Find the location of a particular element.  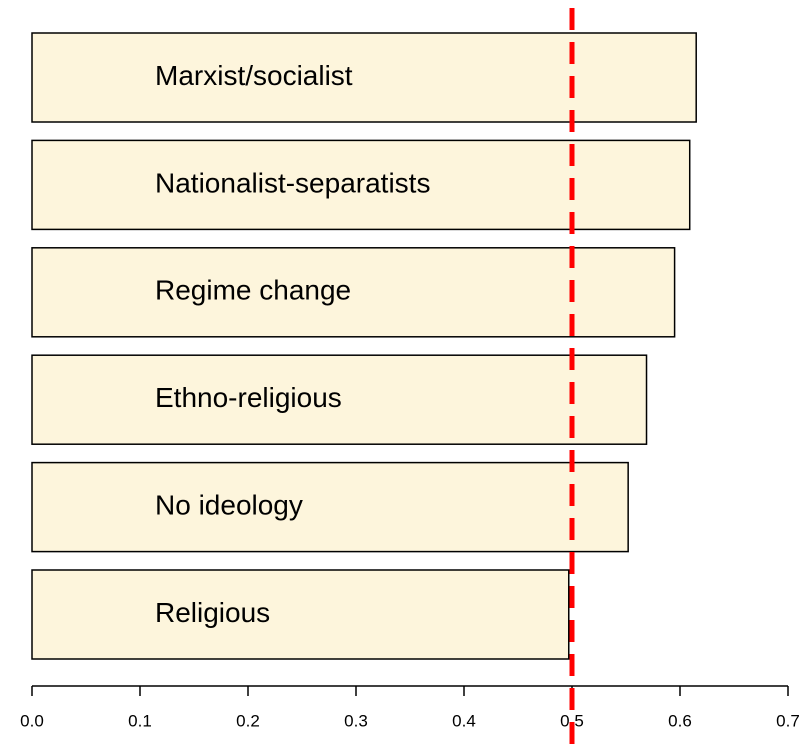

category-label: Nationalist-separatists is located at coordinates (292, 182).